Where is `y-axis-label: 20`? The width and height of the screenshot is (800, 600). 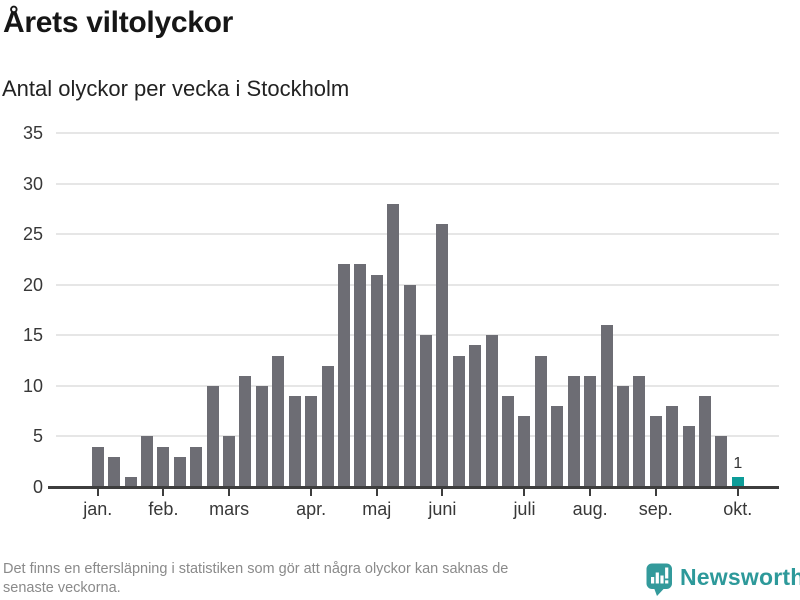
y-axis-label: 20 is located at coordinates (32, 284).